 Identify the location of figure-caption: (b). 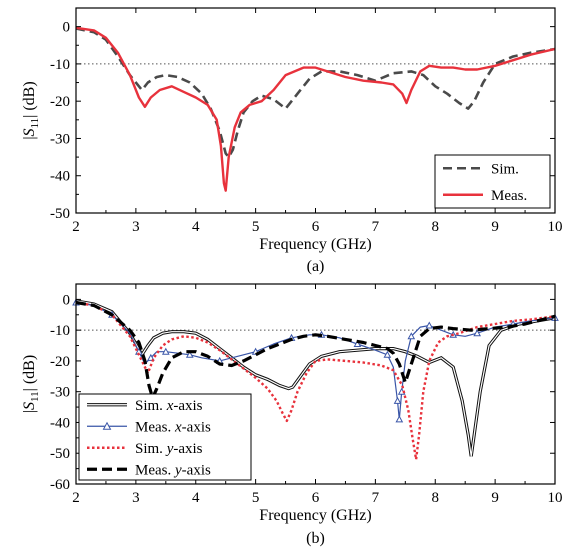
(315, 538).